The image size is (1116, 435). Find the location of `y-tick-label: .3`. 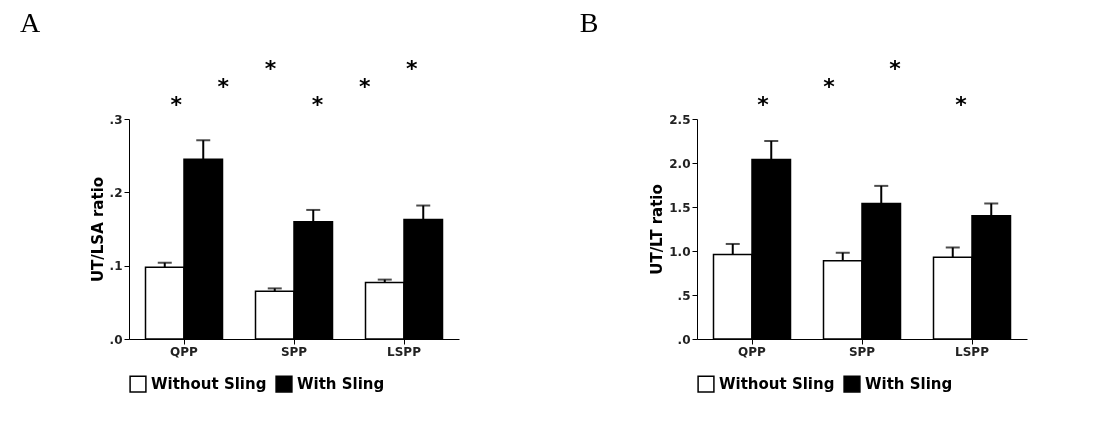

y-tick-label: .3 is located at coordinates (116, 119).